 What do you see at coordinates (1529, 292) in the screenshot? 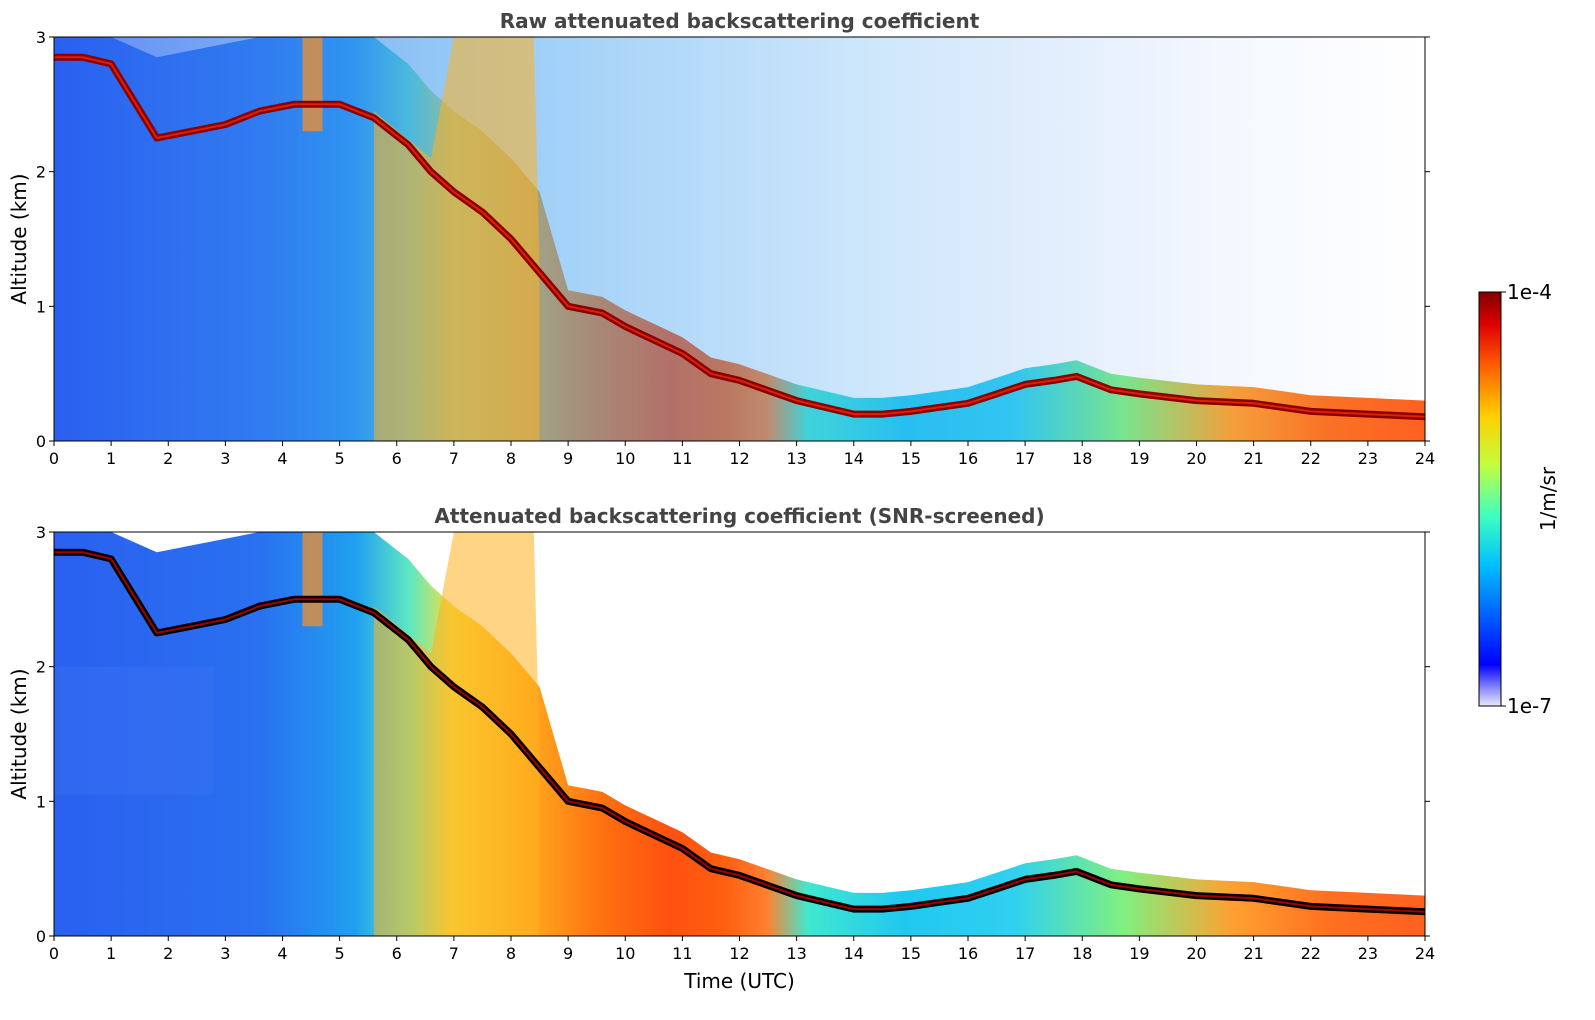
I see `colorbar-max-label: 1e-4` at bounding box center [1529, 292].